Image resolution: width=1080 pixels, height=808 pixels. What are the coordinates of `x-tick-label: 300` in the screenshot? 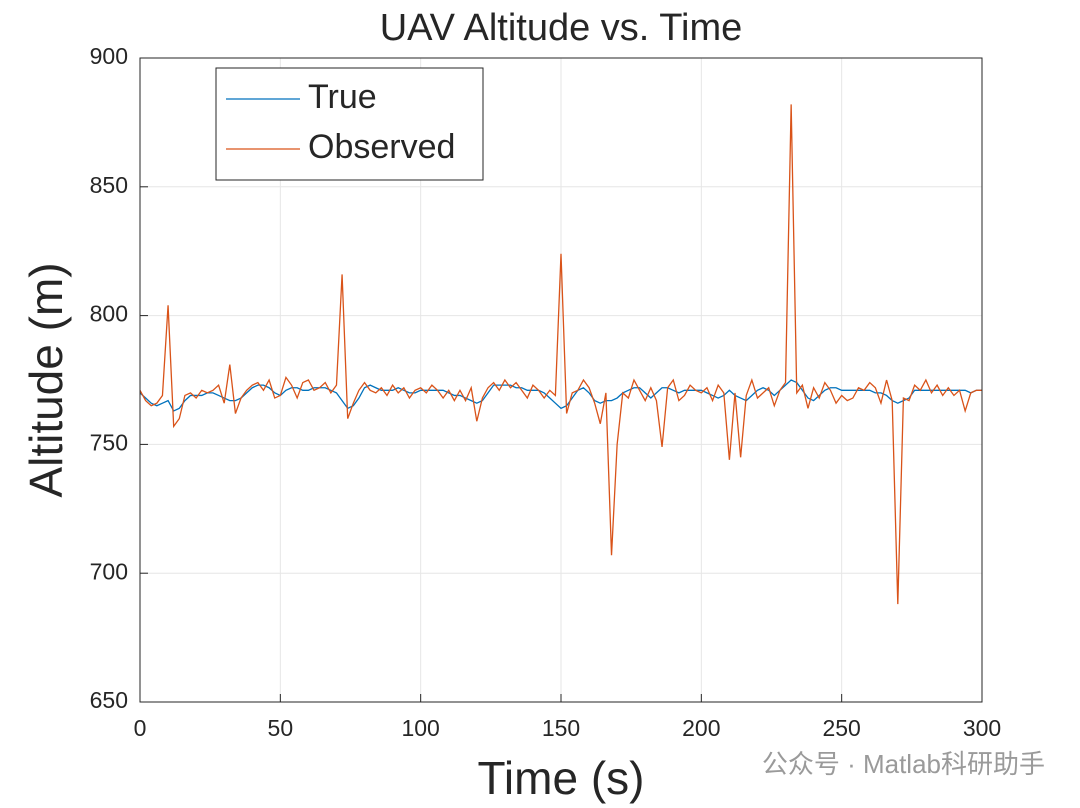 It's located at (982, 728).